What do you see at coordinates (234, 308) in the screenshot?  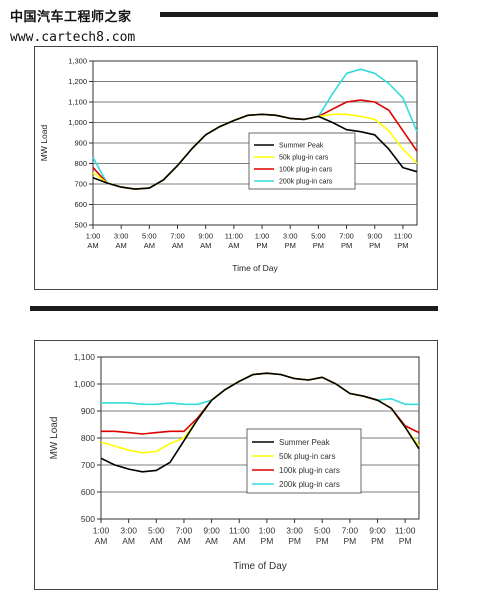 I see `separator-rule` at bounding box center [234, 308].